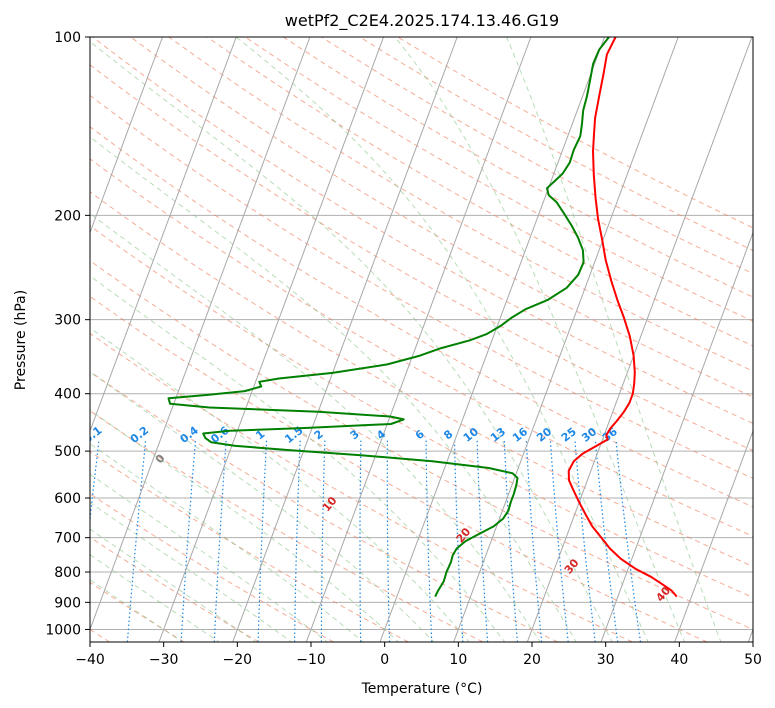 The height and width of the screenshot is (708, 775). What do you see at coordinates (679, 660) in the screenshot?
I see `x-tick-label: 40` at bounding box center [679, 660].